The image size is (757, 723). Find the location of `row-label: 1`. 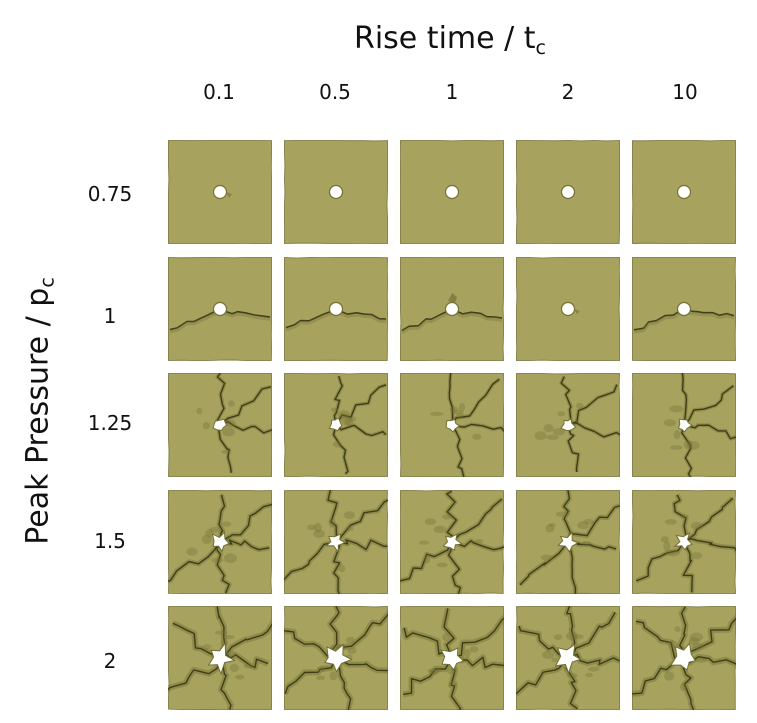

row-label: 1 is located at coordinates (110, 316).